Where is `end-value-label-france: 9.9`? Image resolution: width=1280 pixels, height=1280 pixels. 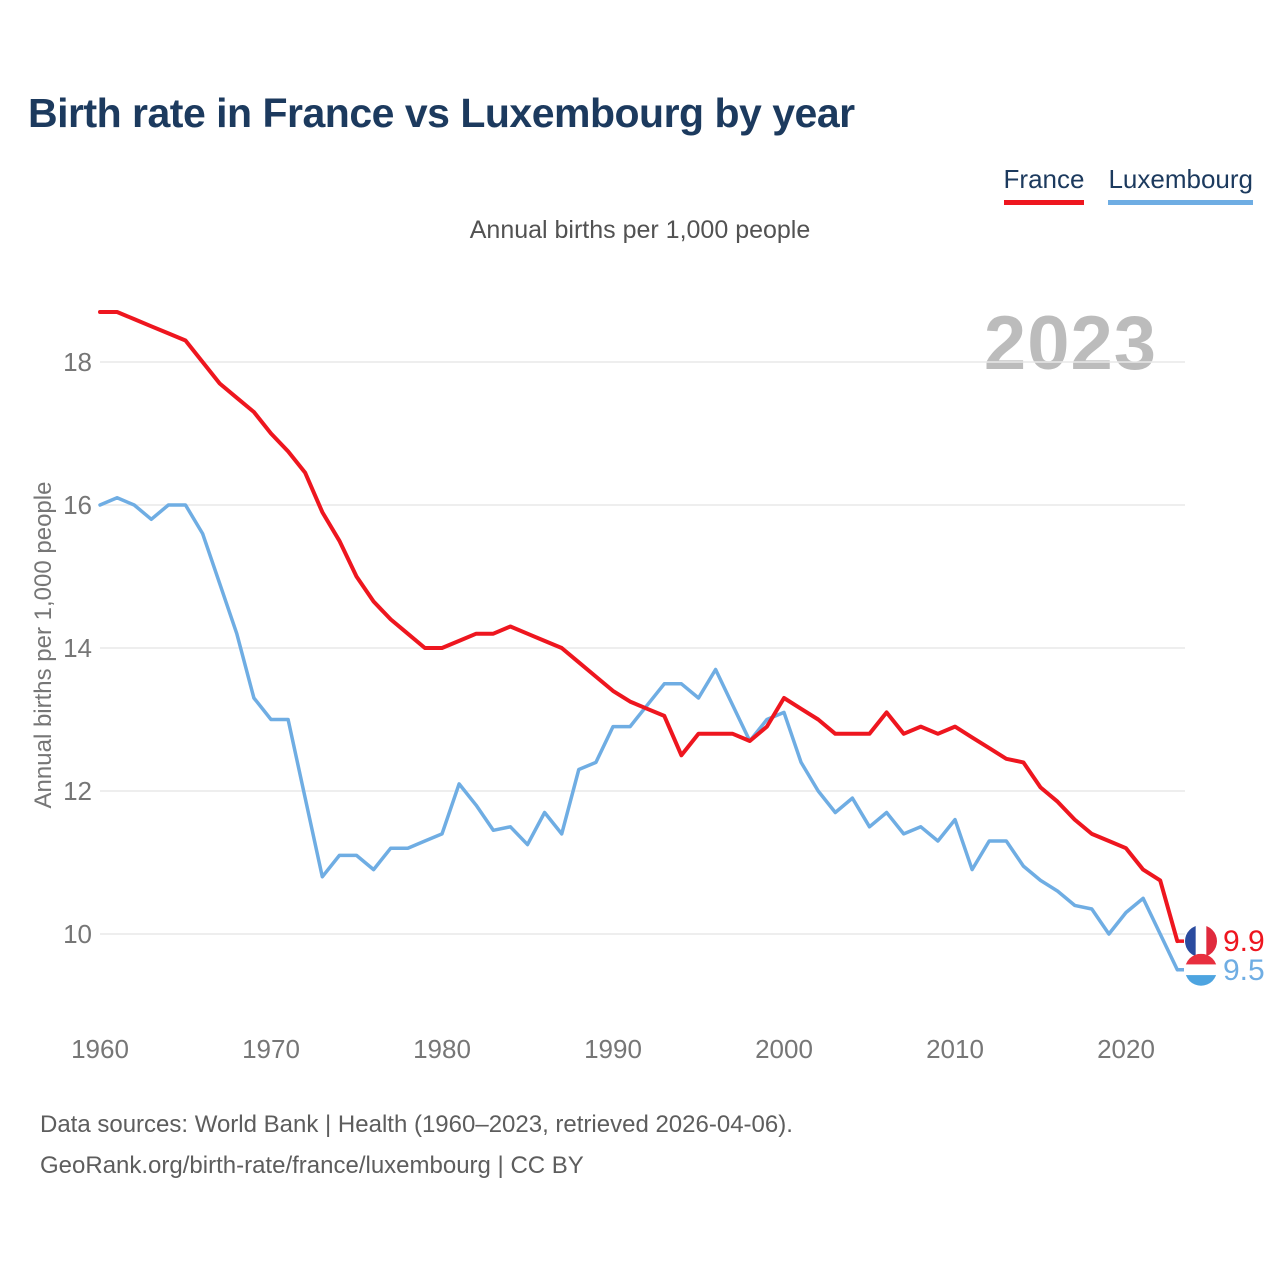
end-value-label-france: 9.9 is located at coordinates (1244, 941).